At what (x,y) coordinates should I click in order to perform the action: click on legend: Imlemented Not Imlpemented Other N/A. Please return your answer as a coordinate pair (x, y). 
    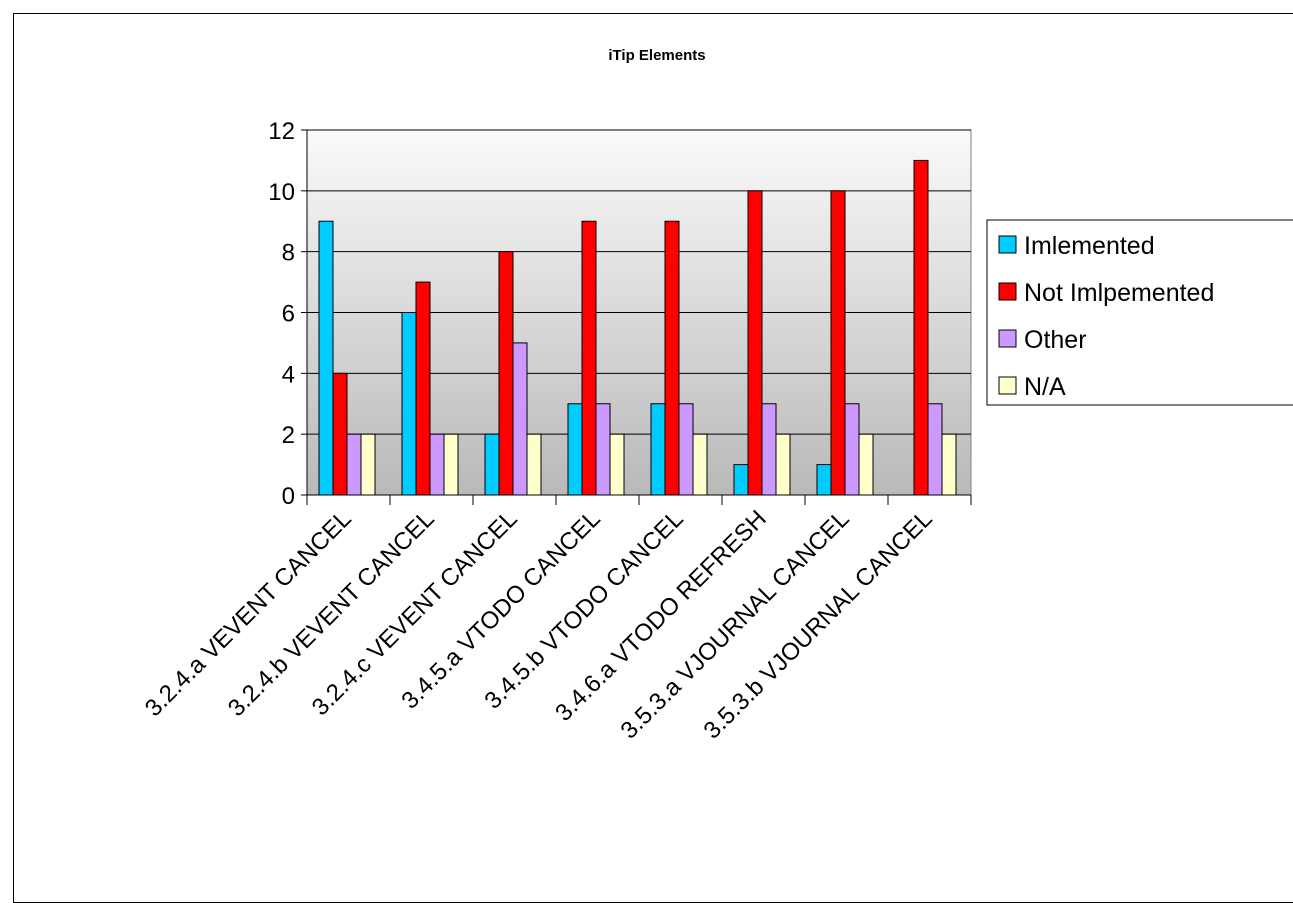
    Looking at the image, I should click on (1139, 312).